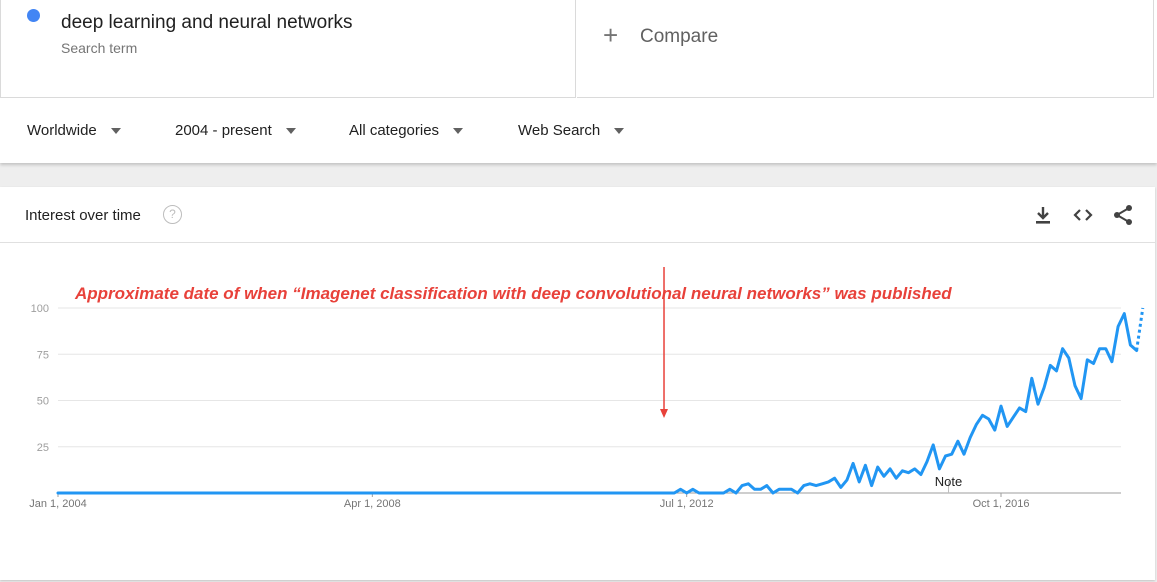  What do you see at coordinates (83, 215) in the screenshot?
I see `card-title: Interest over time` at bounding box center [83, 215].